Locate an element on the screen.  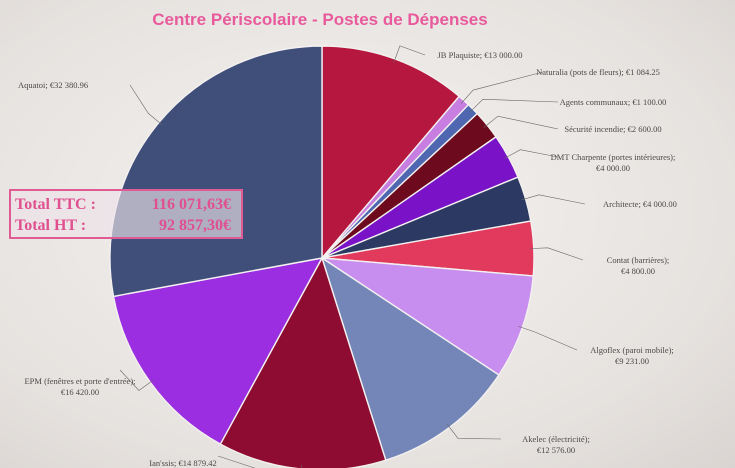
total-ht-row: Total HT : 92 857,30€ is located at coordinates (128, 225).